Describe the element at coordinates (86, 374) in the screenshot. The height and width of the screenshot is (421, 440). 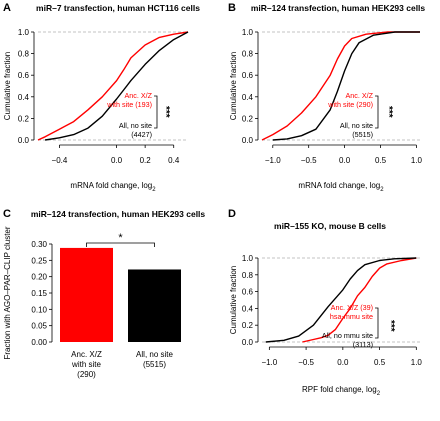
I see `category-label: (290)` at that location.